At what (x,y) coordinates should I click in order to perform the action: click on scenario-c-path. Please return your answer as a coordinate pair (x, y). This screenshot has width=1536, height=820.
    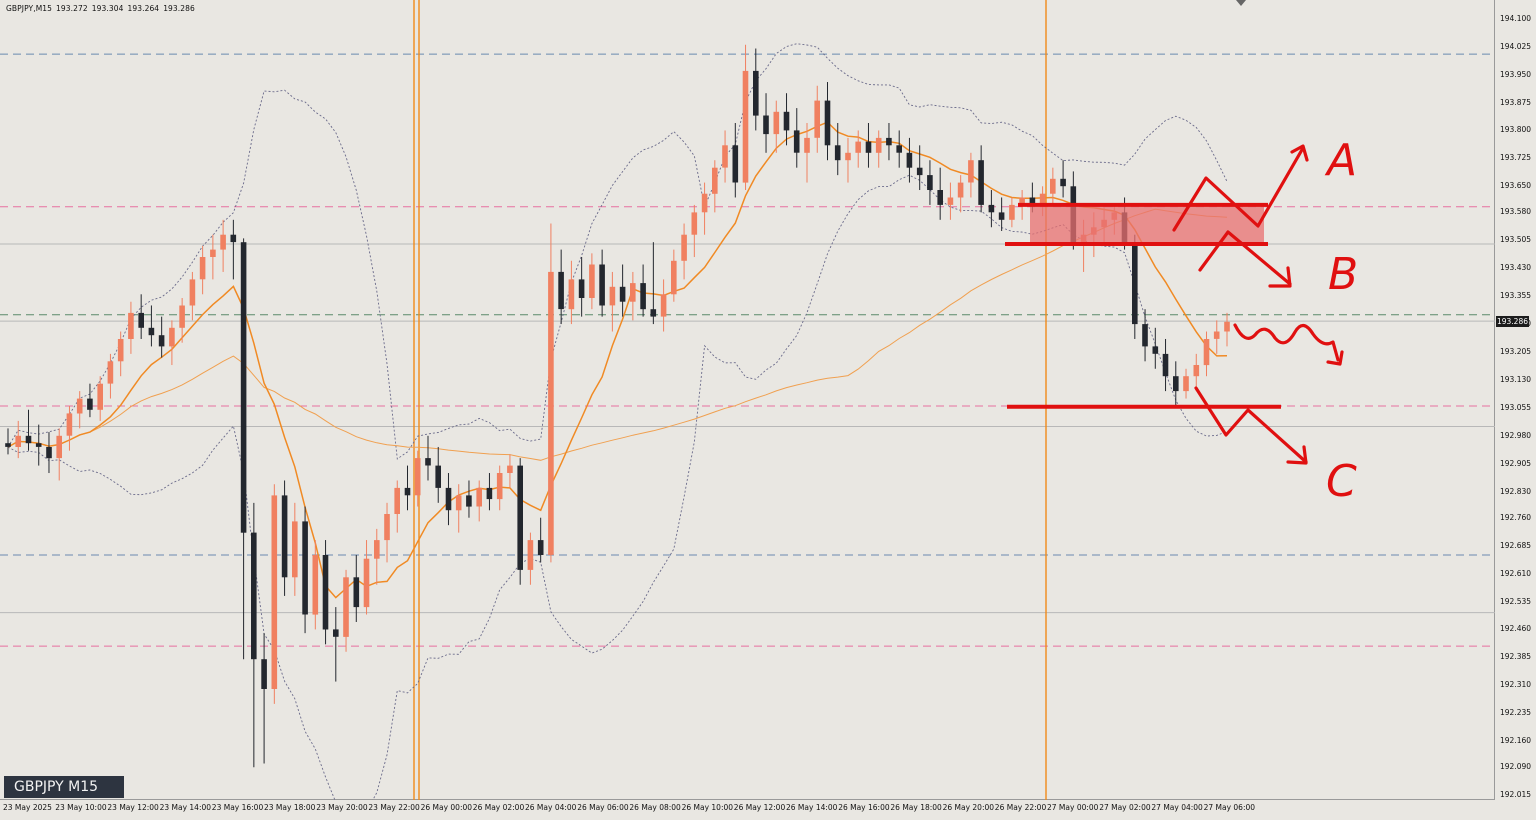
    Looking at the image, I should click on (1251, 425).